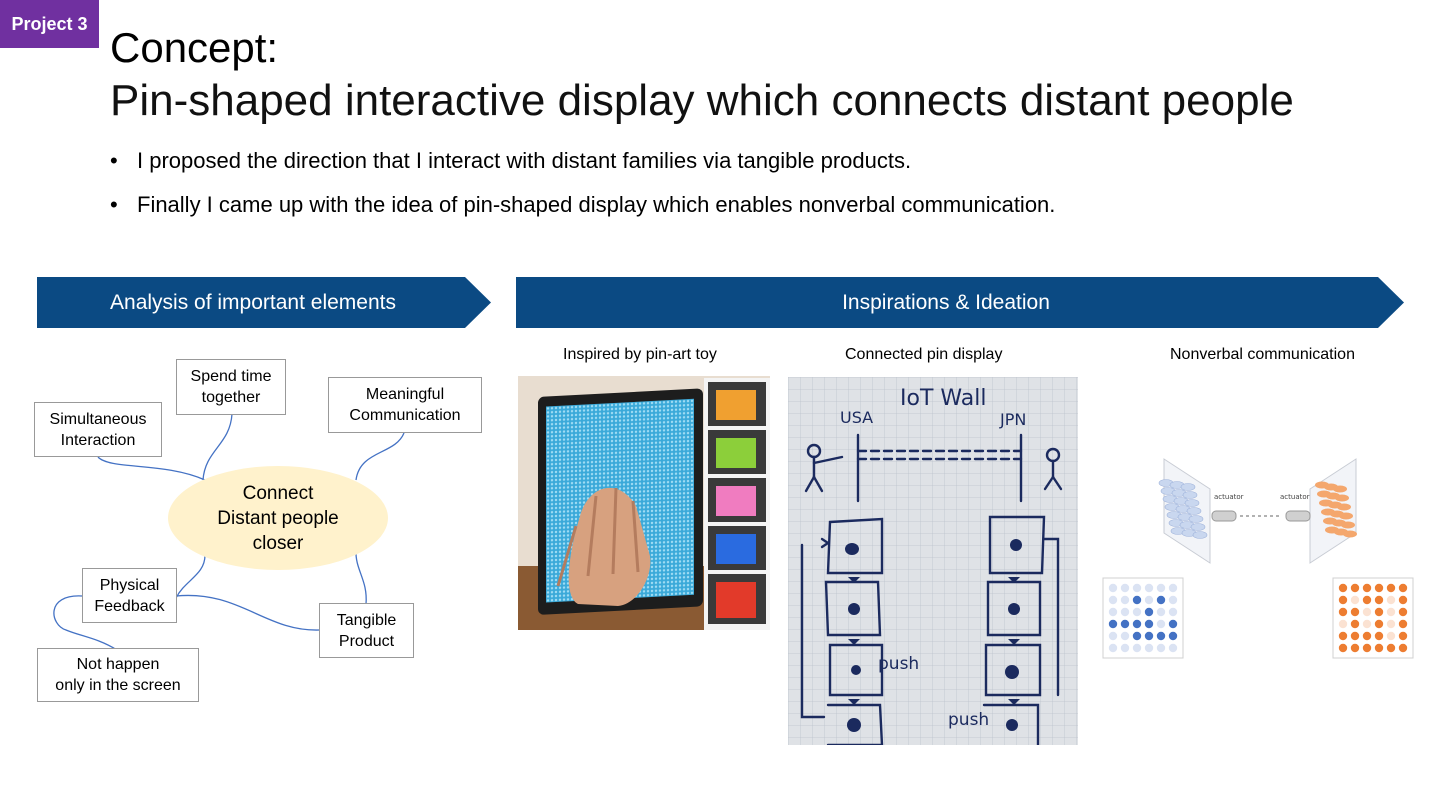  What do you see at coordinates (264, 302) in the screenshot?
I see `analysis-banner: Analysis of important elements` at bounding box center [264, 302].